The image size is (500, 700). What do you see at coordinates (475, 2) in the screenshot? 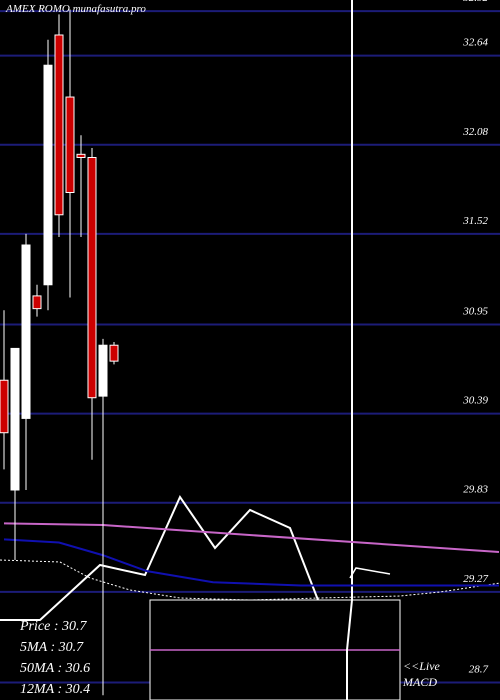
I see `y-tick-label: 32.92` at bounding box center [475, 2].